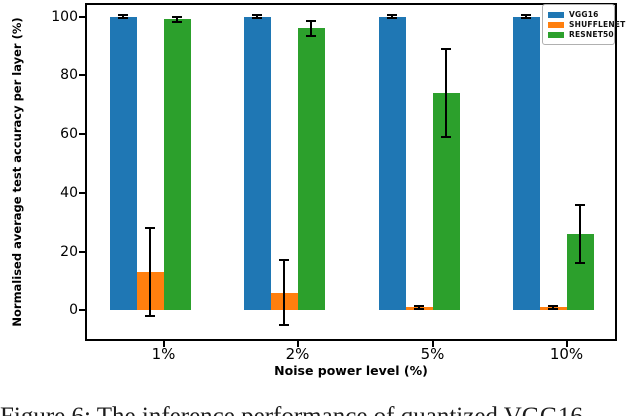 This screenshot has height=416, width=640. I want to click on error-cap-bottom-vgg16-10%, so click(526, 17).